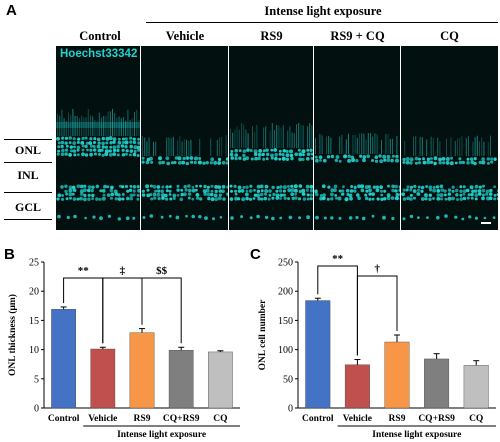  What do you see at coordinates (12, 335) in the screenshot?
I see `y-axis-label: ONL thickness (μm)` at bounding box center [12, 335].